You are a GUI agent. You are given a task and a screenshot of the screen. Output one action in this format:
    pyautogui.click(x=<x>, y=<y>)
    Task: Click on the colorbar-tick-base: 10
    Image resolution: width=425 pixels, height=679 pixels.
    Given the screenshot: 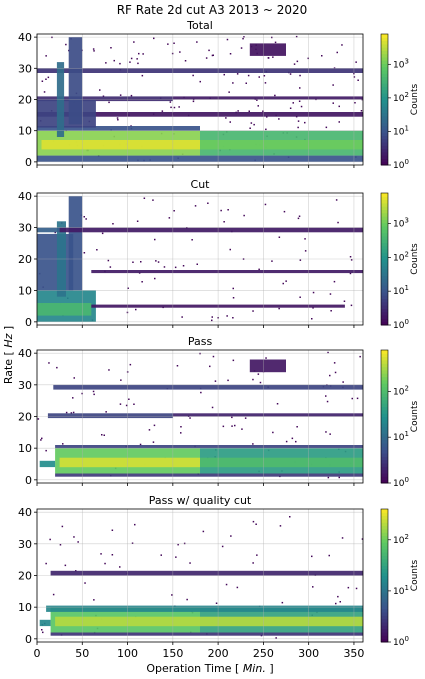 What is the action you would take?
    pyautogui.click(x=399, y=326)
    